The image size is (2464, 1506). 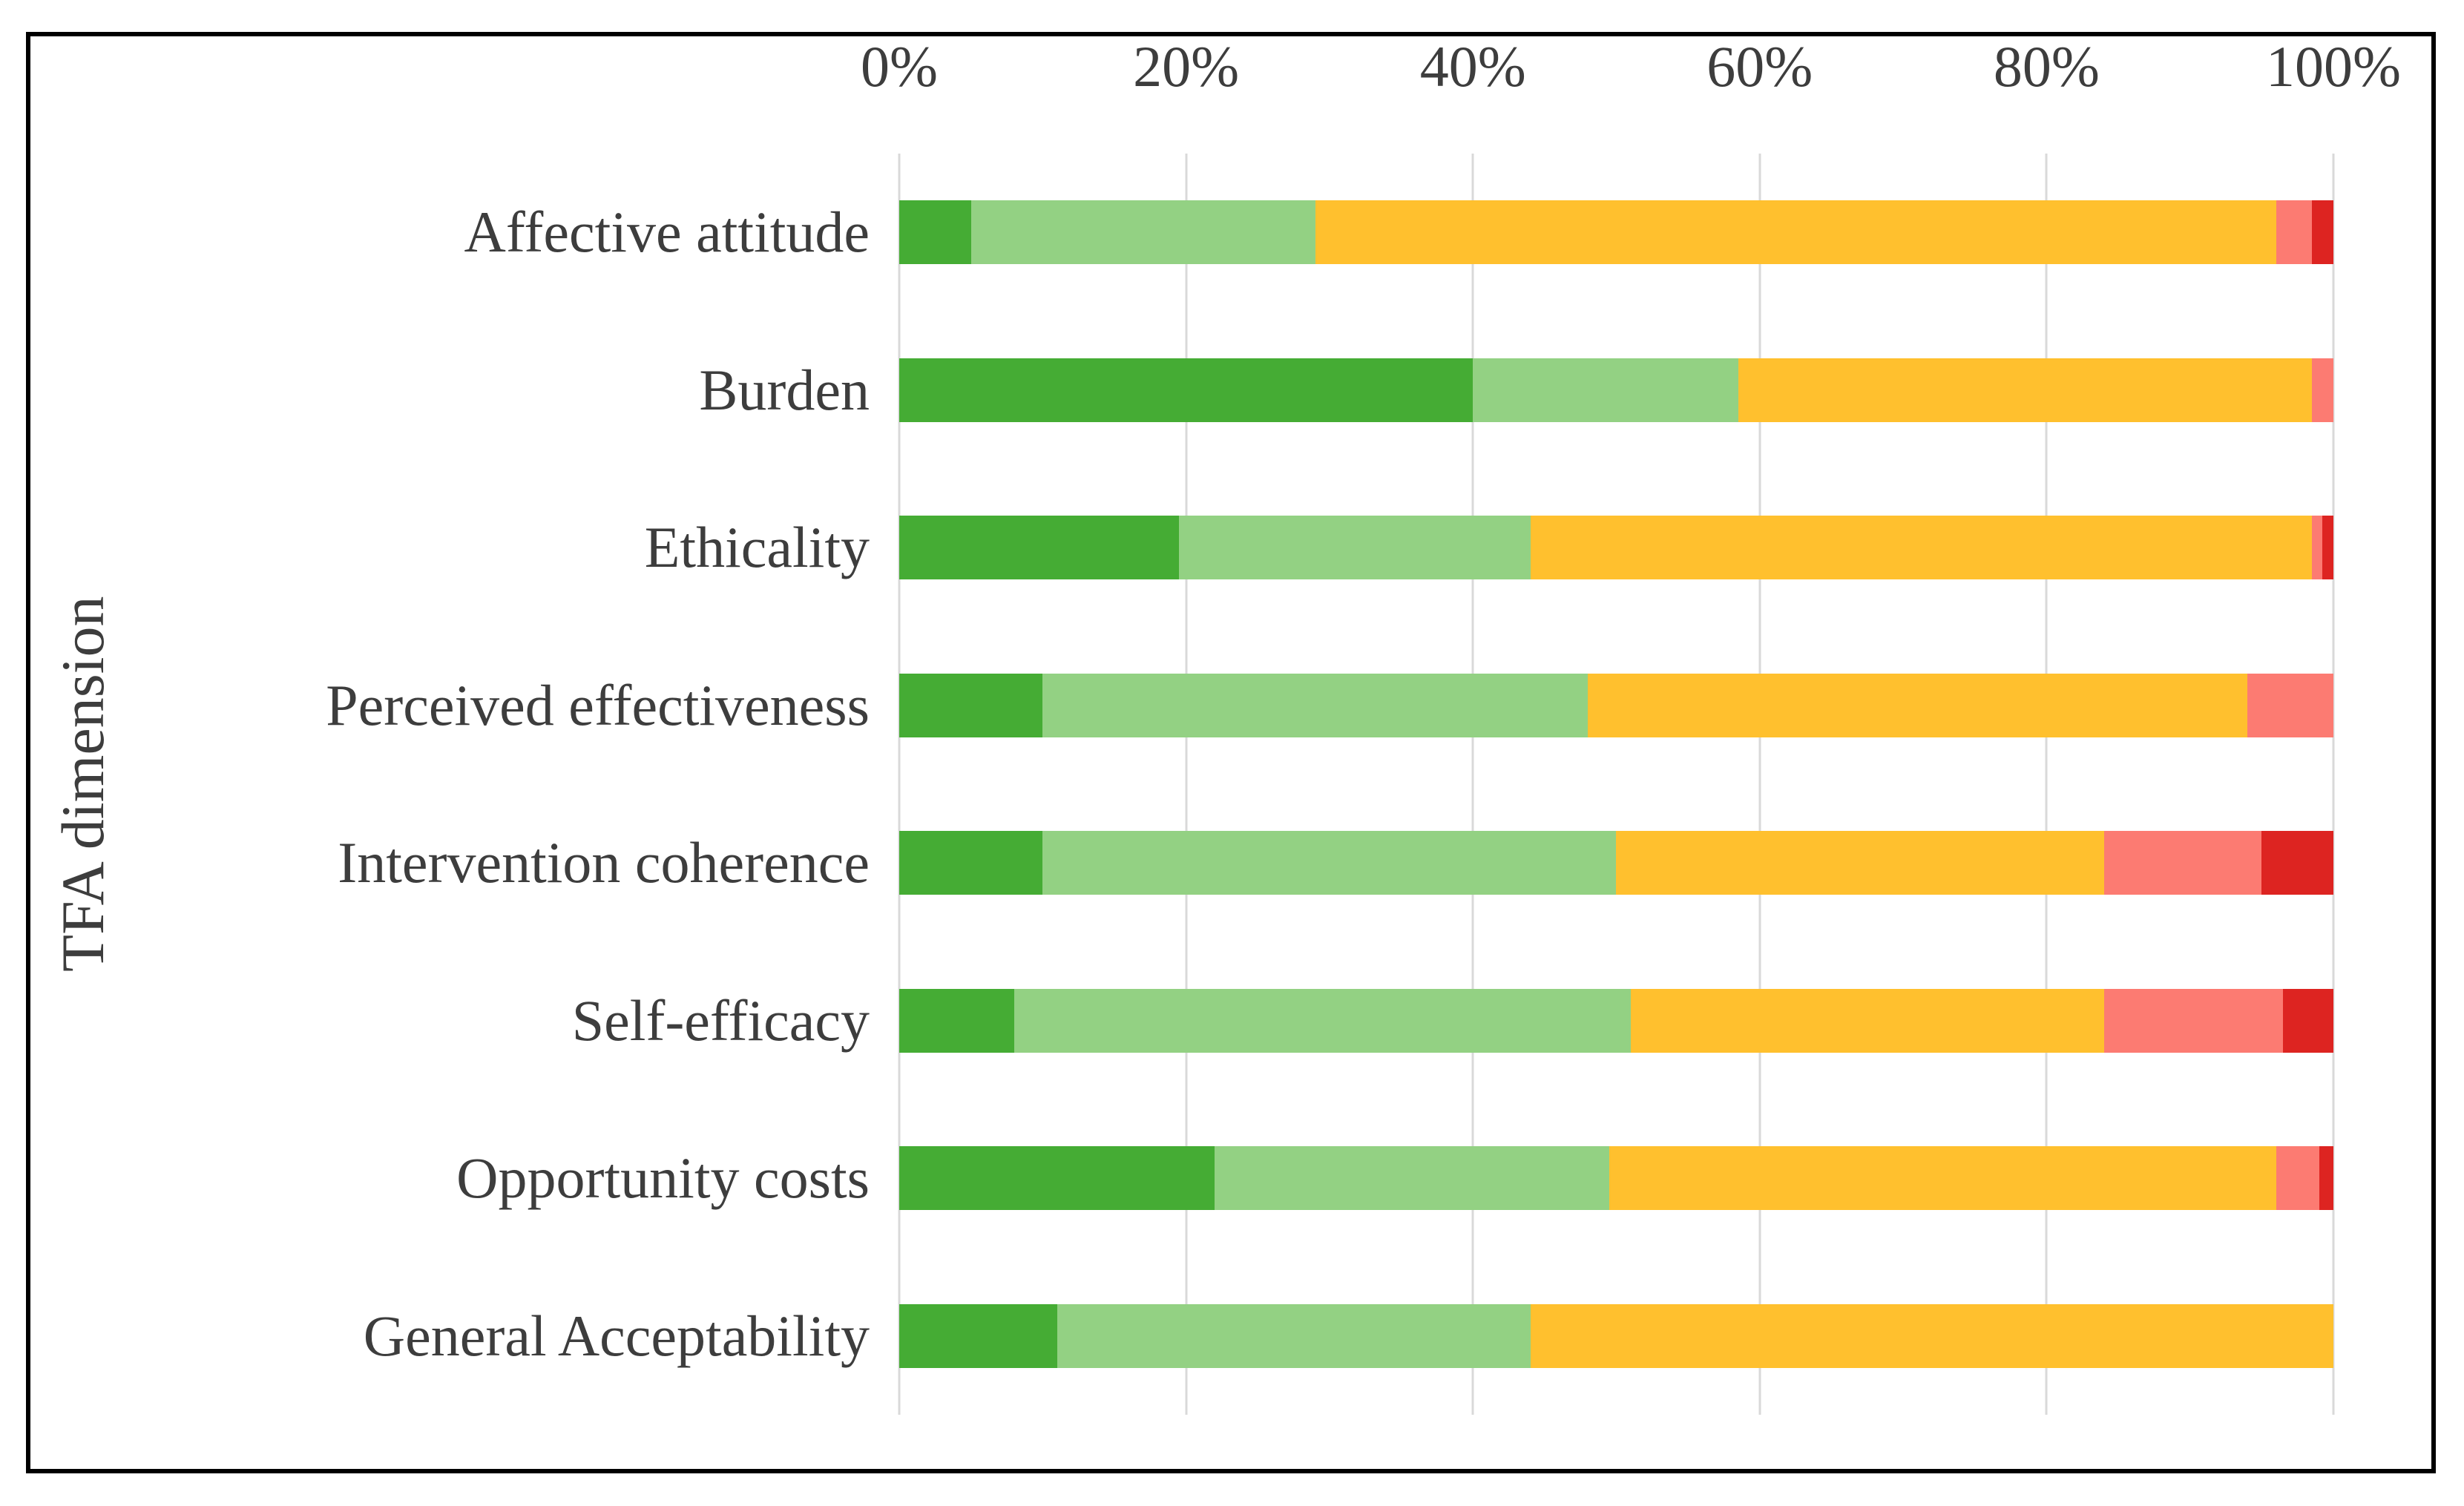 What do you see at coordinates (1631, 66) in the screenshot?
I see `x-axis-tick-labels: 0% 20% 40% 60% 80% 100%` at bounding box center [1631, 66].